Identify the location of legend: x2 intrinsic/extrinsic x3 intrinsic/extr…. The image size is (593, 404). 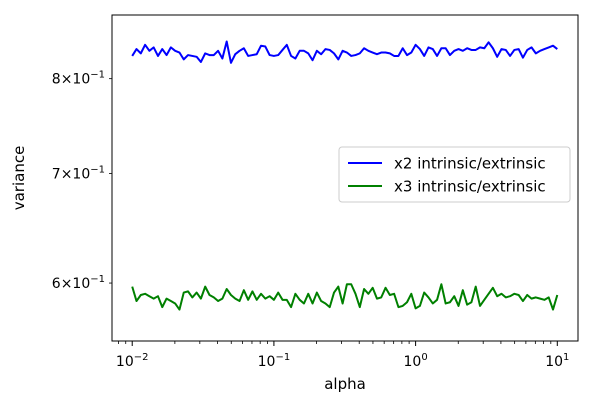
(454, 174).